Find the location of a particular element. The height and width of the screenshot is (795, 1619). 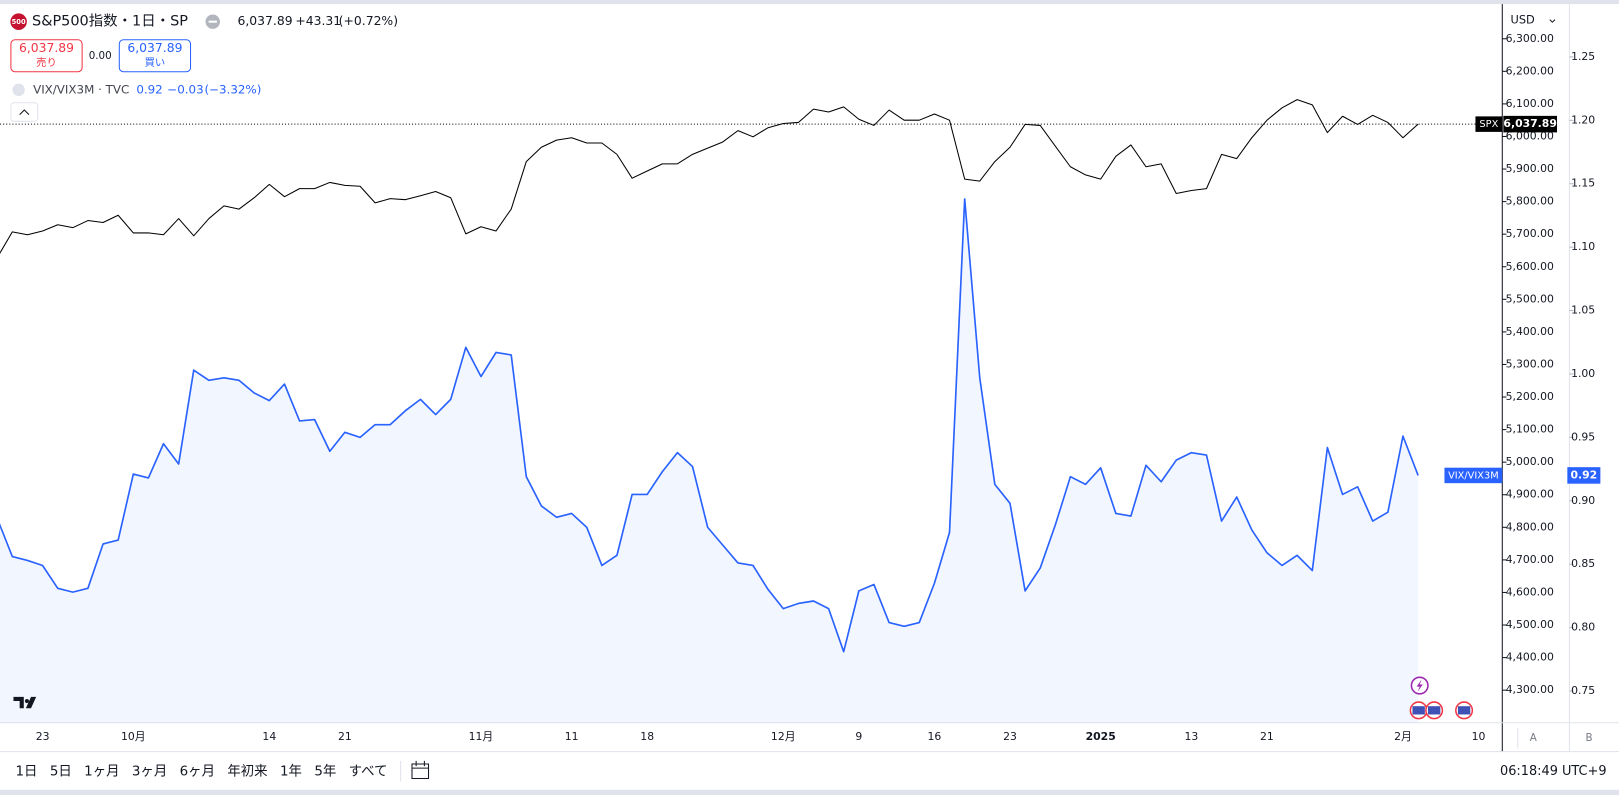

y-tick-label: 4,300.00 is located at coordinates (1530, 689).